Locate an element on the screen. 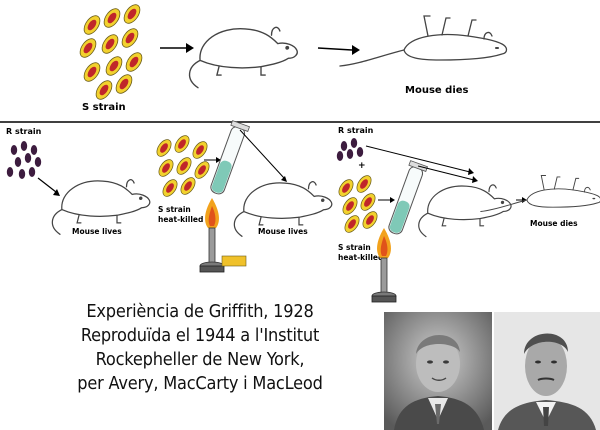  caption-line-3: Rockepheller de New York, is located at coordinates (200, 359).